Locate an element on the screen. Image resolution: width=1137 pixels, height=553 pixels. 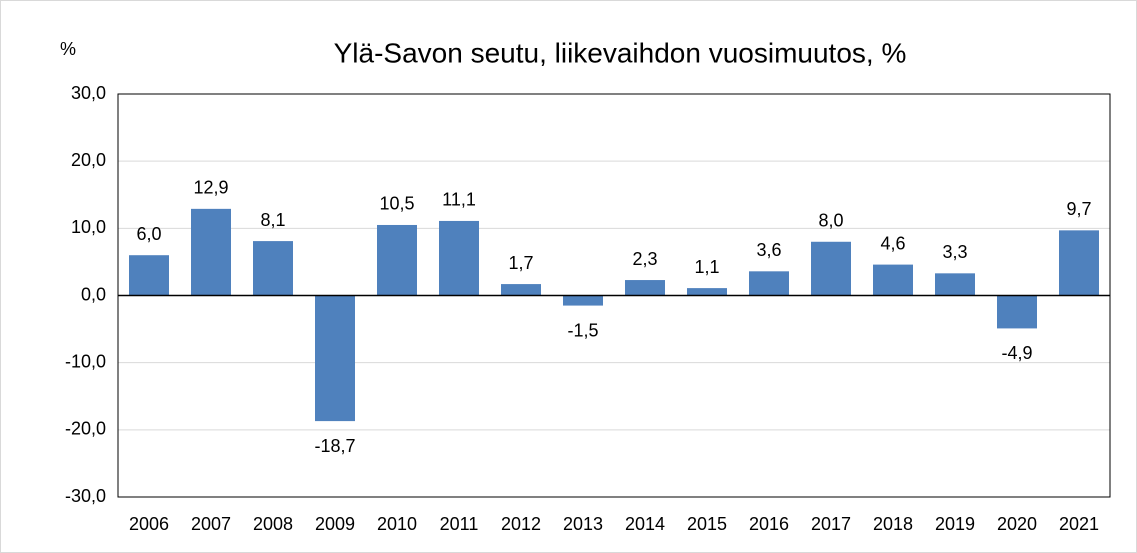
data-label: 4,6 is located at coordinates (892, 243).